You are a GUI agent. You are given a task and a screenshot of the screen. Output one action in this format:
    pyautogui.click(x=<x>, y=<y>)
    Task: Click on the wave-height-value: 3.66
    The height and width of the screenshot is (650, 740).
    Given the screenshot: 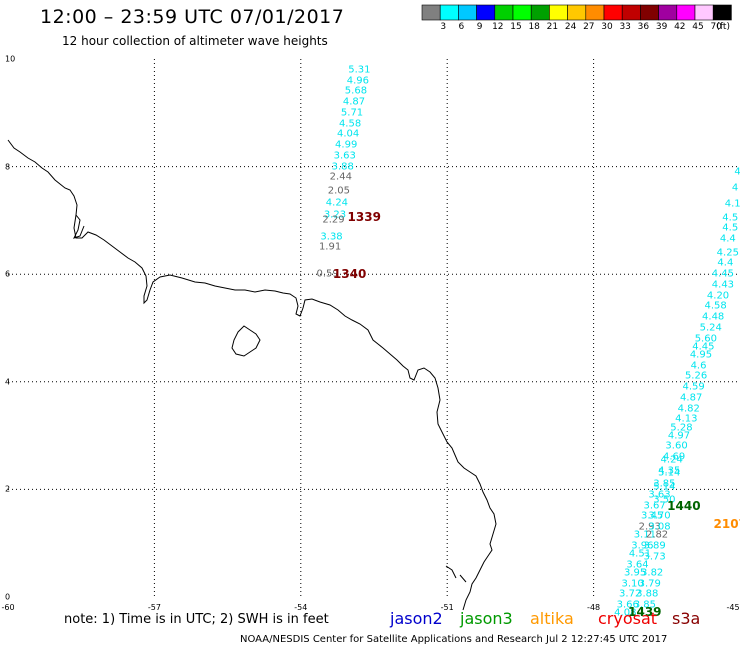 What is the action you would take?
    pyautogui.click(x=627, y=605)
    